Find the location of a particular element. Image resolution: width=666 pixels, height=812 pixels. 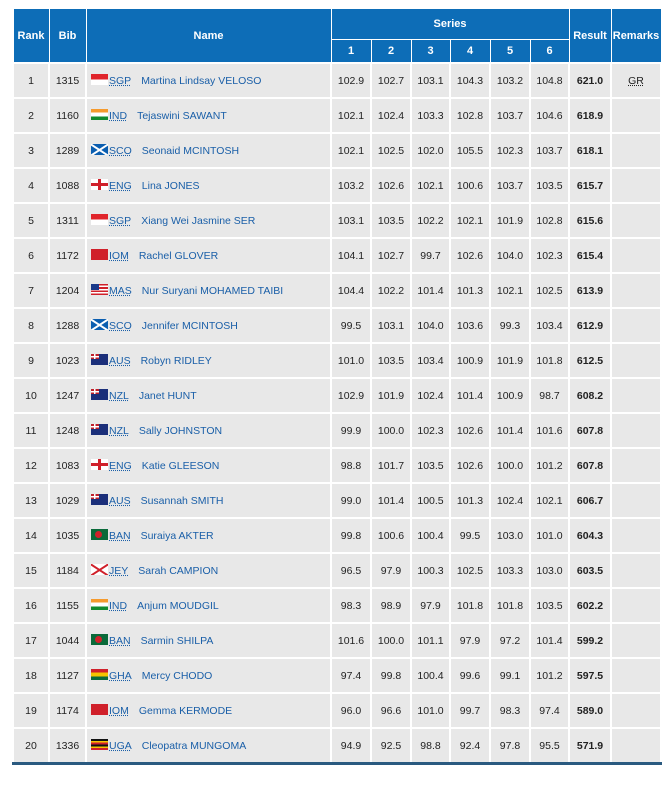

series-1-cell: 104.4 is located at coordinates (351, 290).